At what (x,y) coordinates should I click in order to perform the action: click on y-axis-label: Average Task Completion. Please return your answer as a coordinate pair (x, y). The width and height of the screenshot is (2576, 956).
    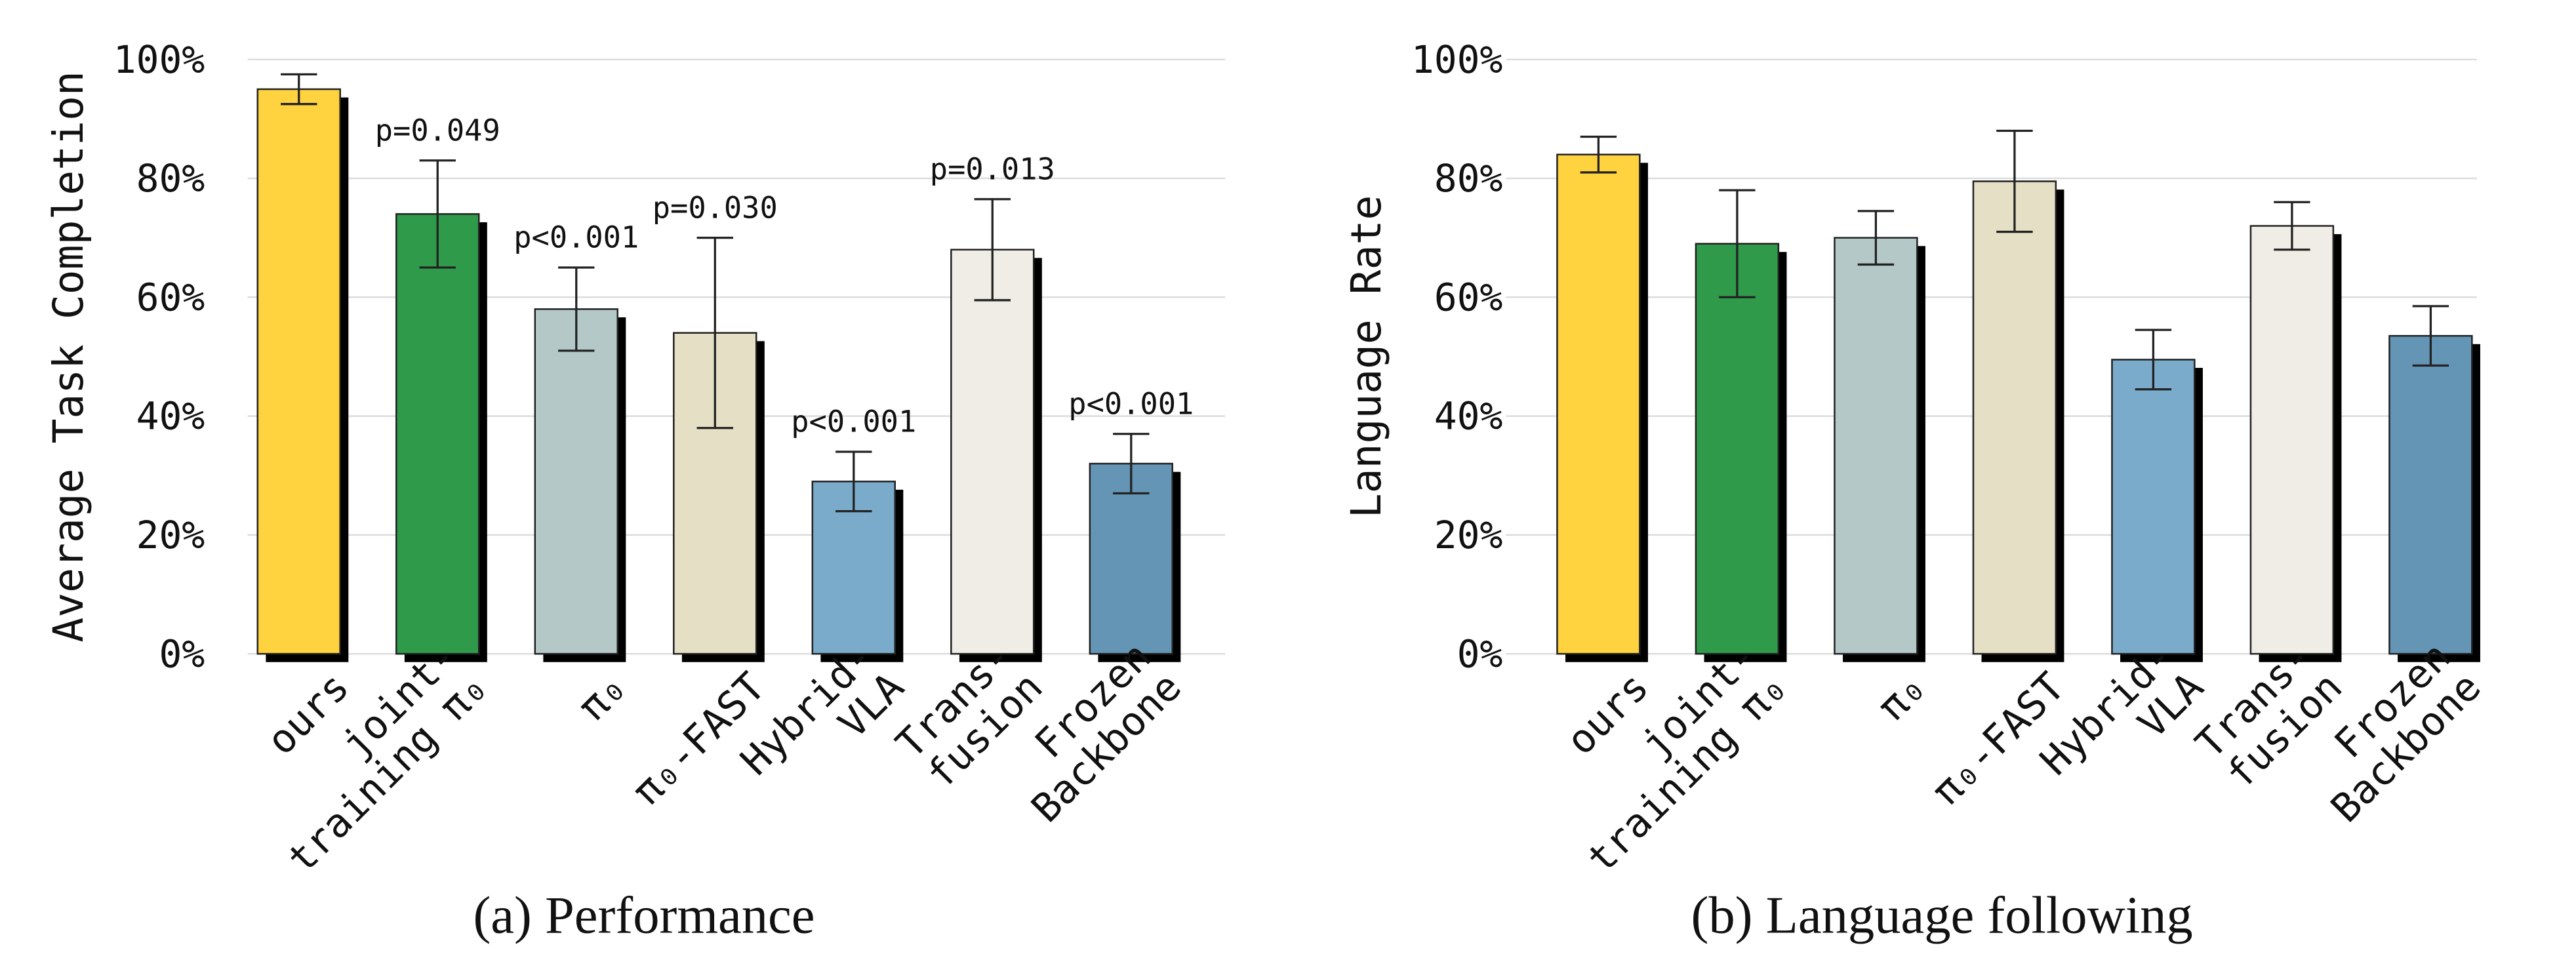
    Looking at the image, I should click on (68, 357).